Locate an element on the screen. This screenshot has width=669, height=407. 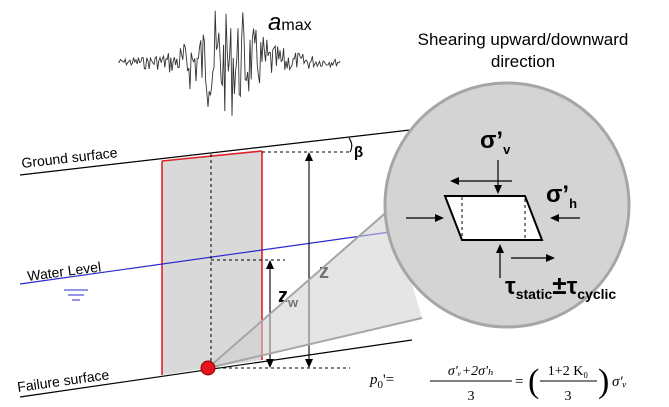
mean-stress-equation: p0'= σ'ᵥ+2σ'ₕ 3 = ( 1+2 K₀ 3 ) σ'ᵥ is located at coordinates (498, 383).